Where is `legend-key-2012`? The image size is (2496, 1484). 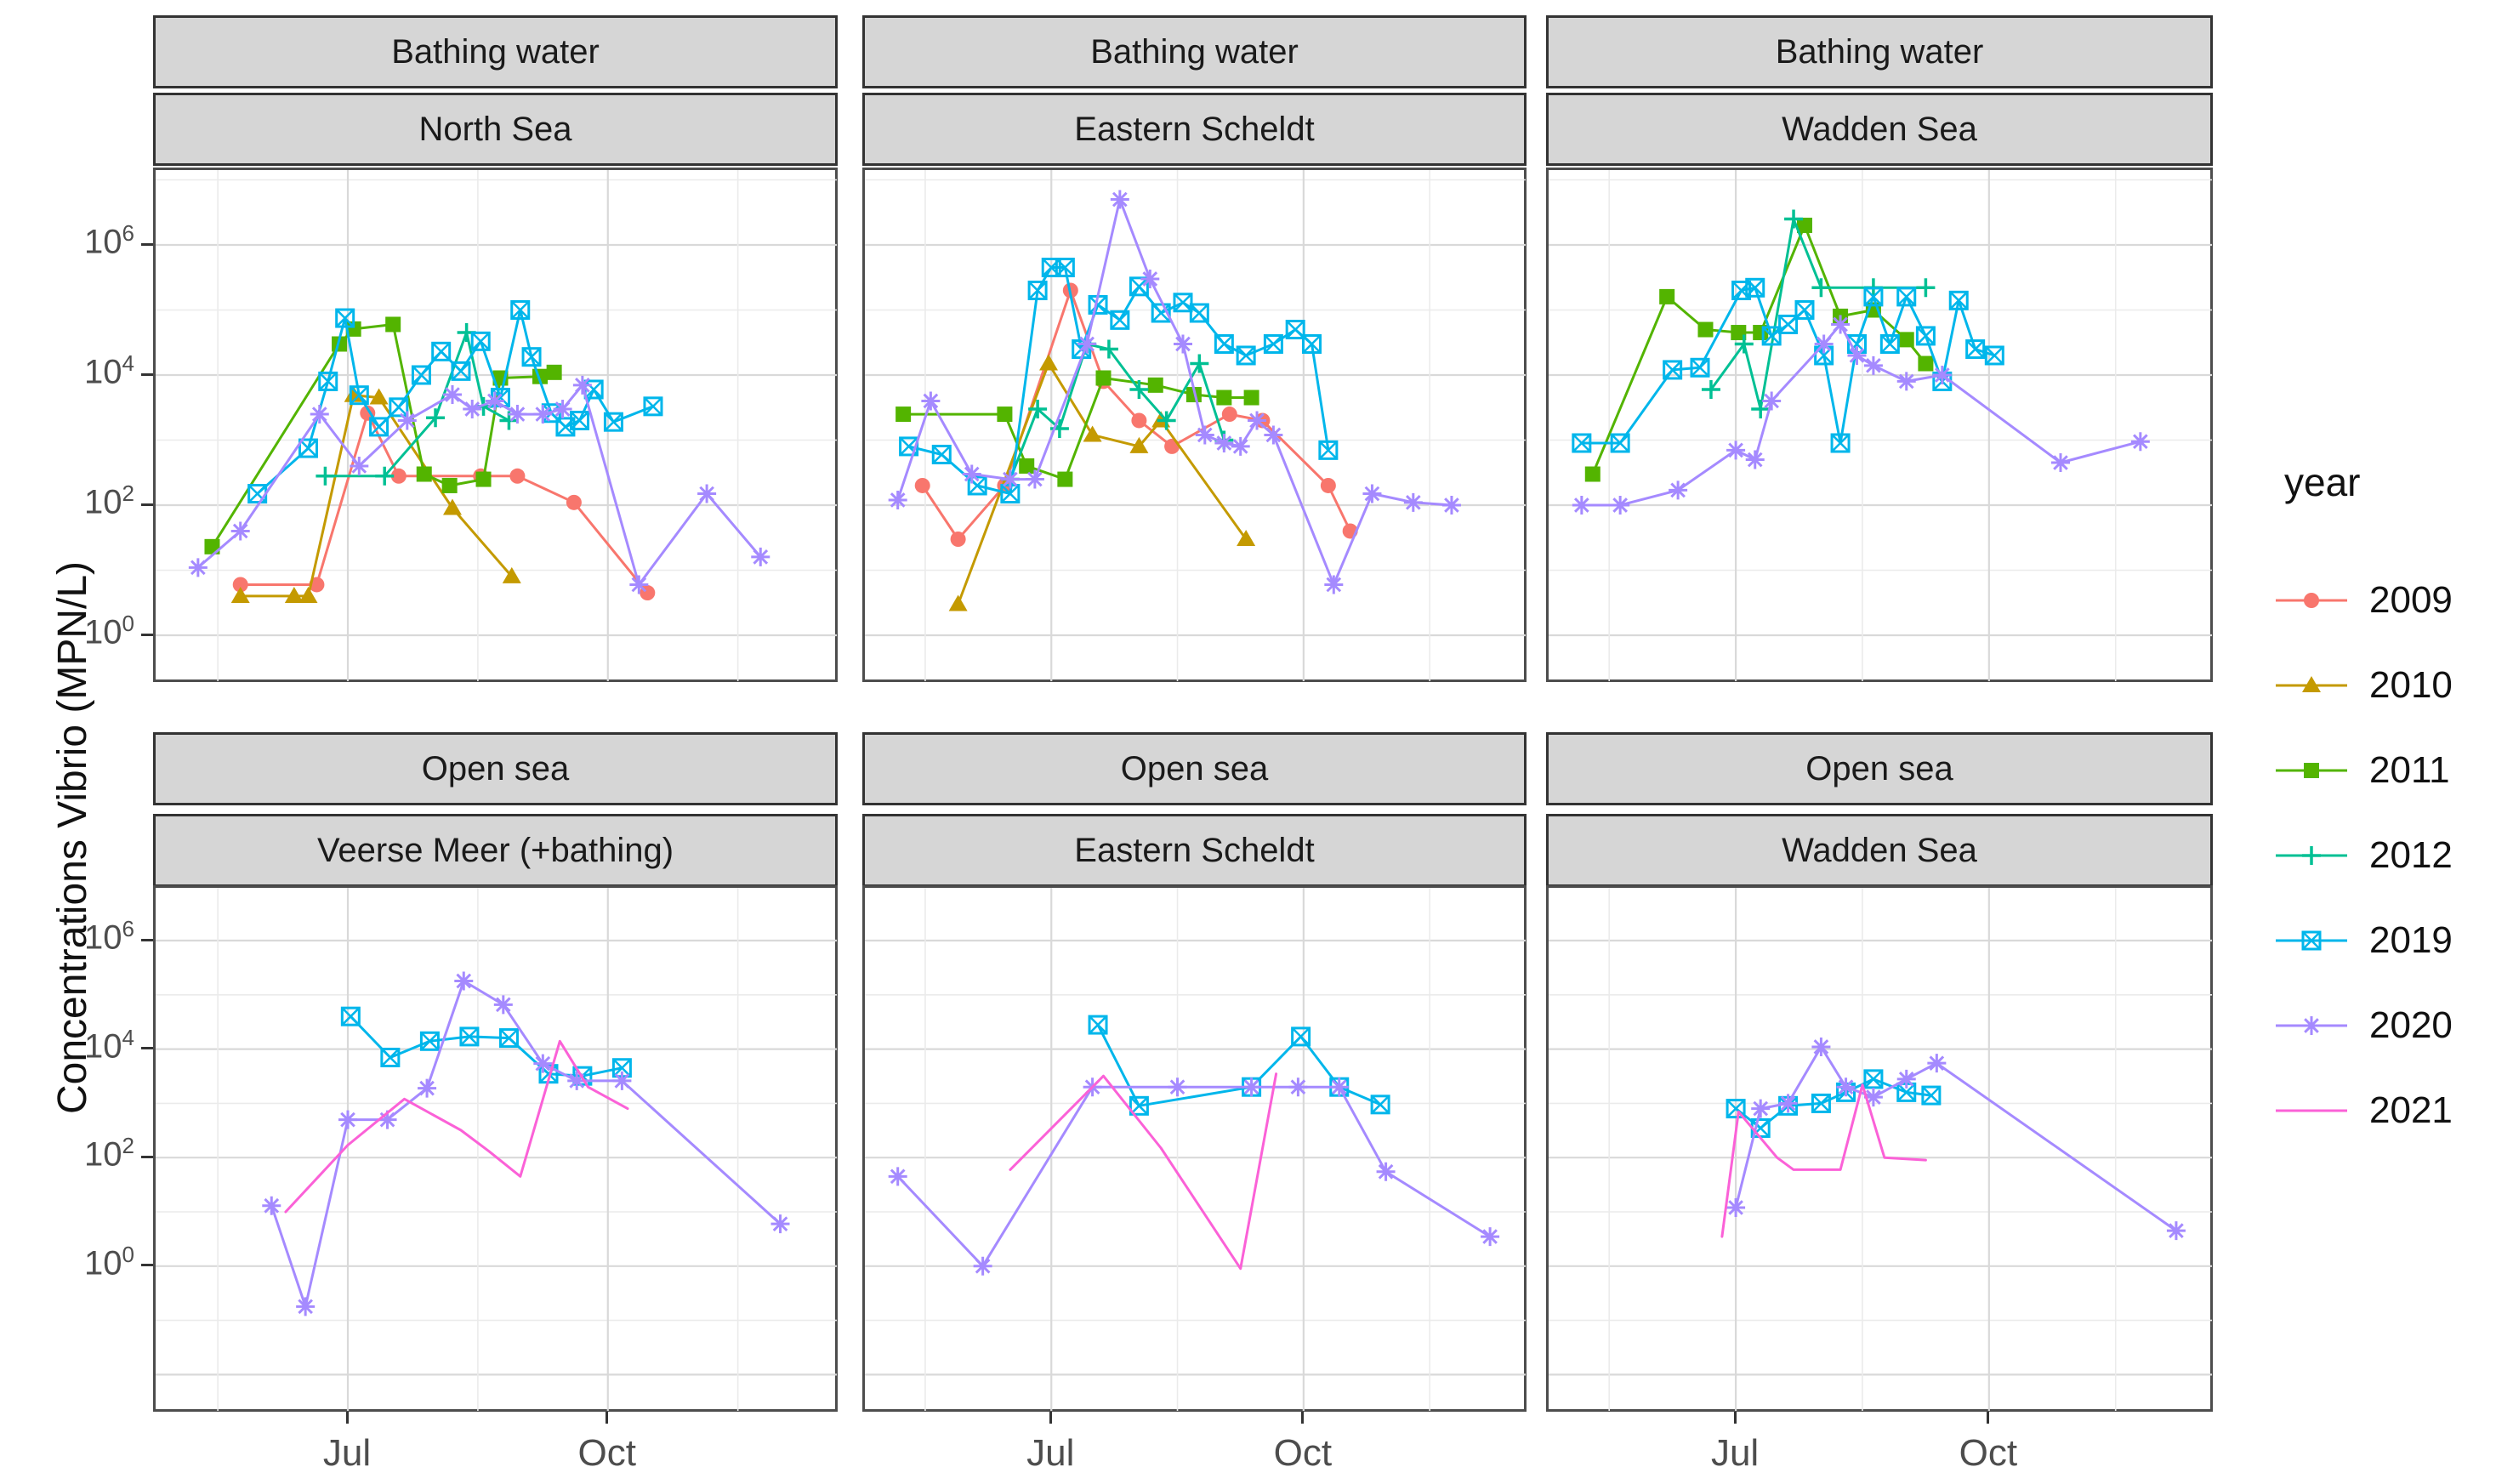 legend-key-2012 is located at coordinates (2311, 855).